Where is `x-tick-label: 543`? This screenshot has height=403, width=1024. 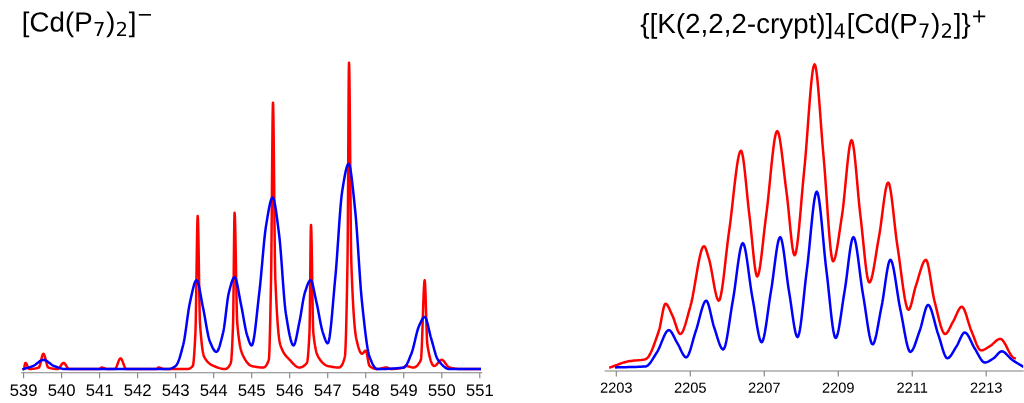
x-tick-label: 543 is located at coordinates (175, 390).